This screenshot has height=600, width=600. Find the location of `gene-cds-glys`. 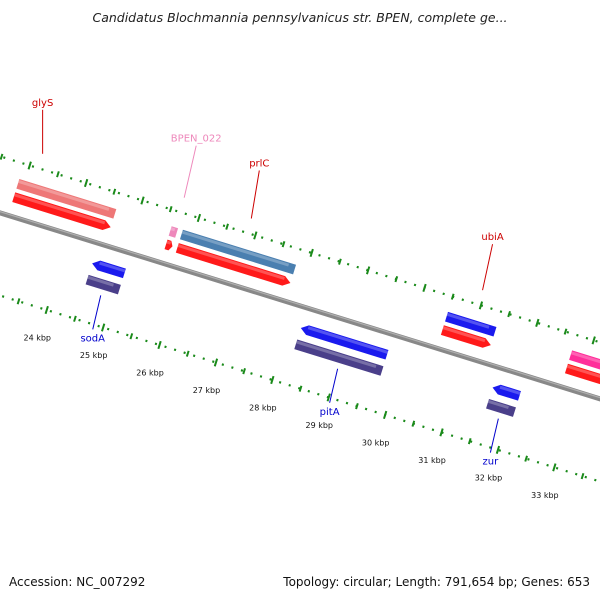

gene-cds-glys is located at coordinates (61, 211).